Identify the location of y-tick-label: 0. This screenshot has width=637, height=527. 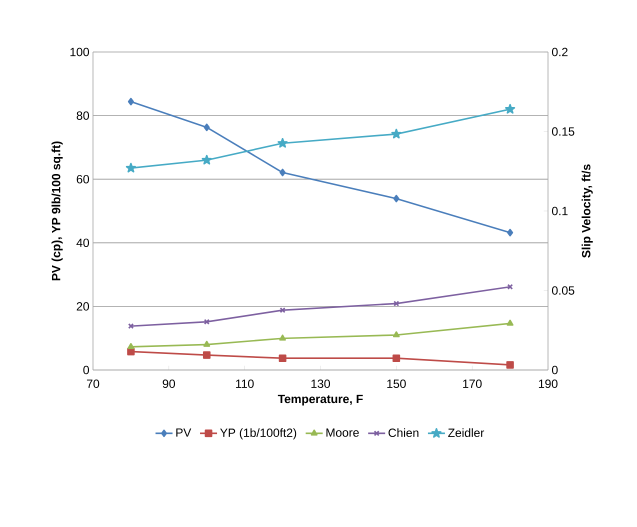
(86, 370).